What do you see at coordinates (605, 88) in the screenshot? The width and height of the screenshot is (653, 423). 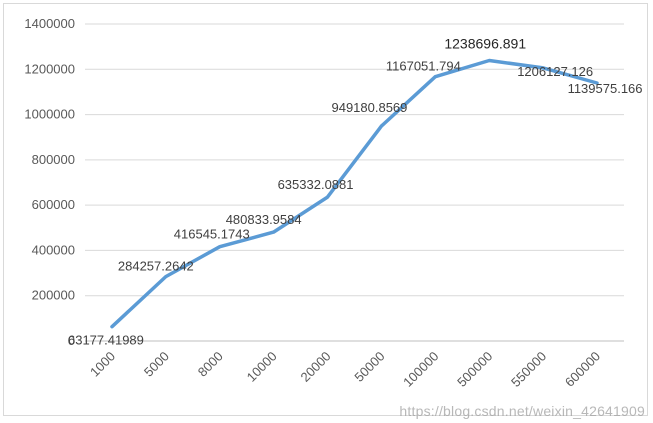 I see `data-label: 1139575.166` at bounding box center [605, 88].